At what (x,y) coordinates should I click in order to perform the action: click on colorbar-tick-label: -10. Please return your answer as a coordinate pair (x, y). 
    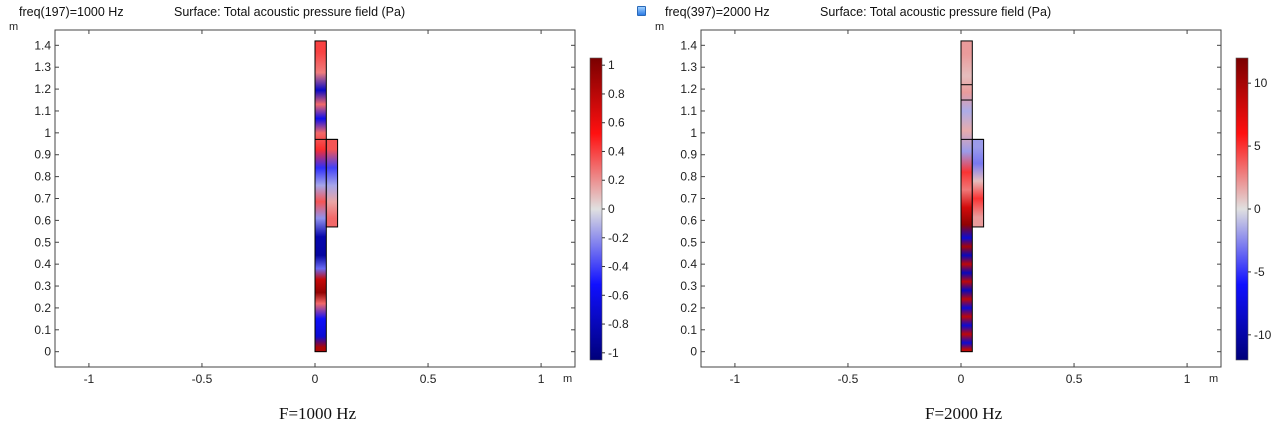
    Looking at the image, I should click on (1263, 335).